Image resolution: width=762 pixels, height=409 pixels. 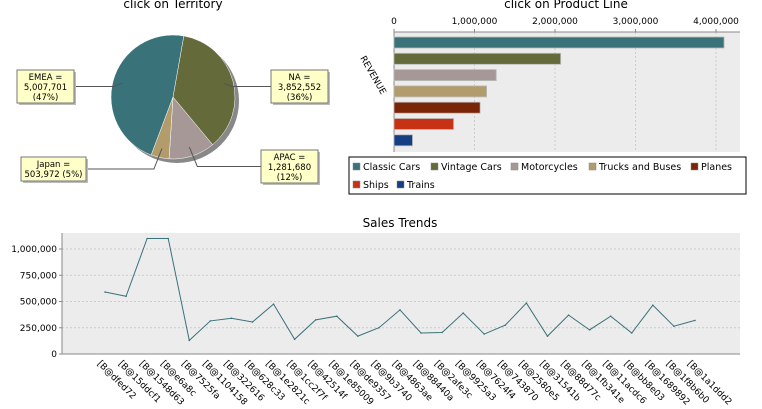 What do you see at coordinates (53, 165) in the screenshot?
I see `pie-label-text: Japan =` at bounding box center [53, 165].